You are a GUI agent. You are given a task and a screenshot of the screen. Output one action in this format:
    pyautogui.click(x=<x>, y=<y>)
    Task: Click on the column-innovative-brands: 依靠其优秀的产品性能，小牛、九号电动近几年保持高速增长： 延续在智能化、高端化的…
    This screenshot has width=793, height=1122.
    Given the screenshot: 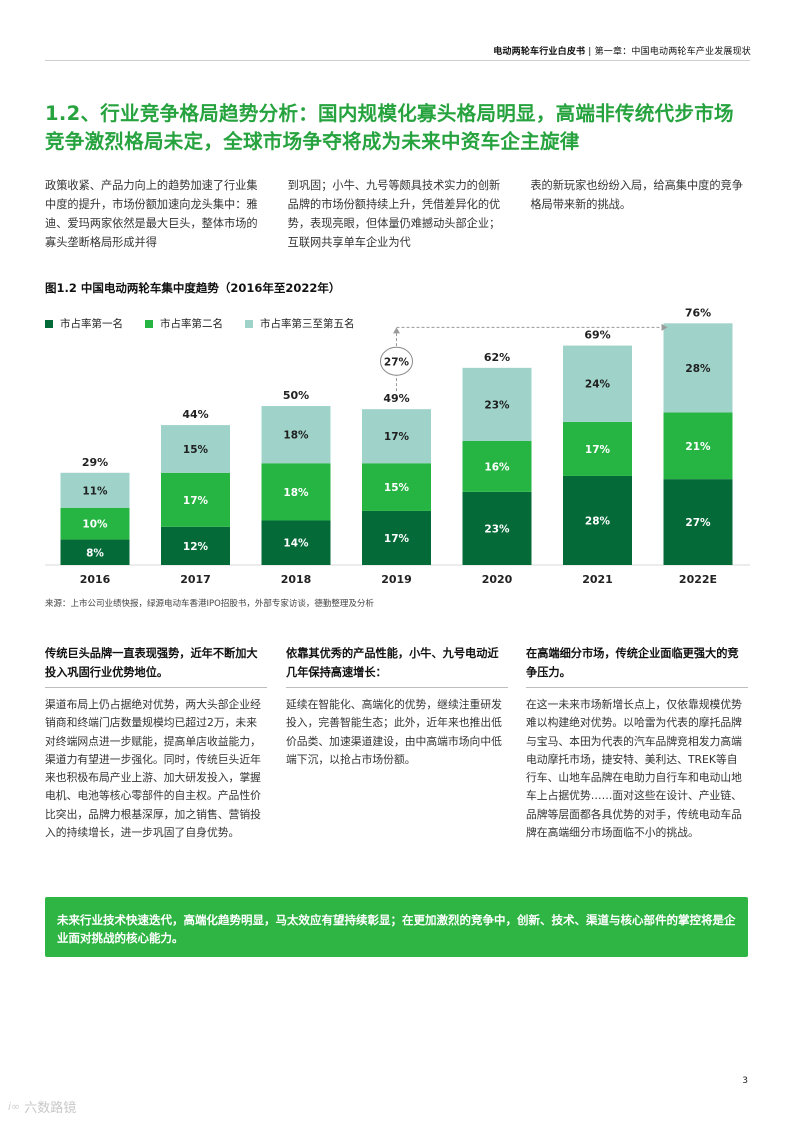 What is the action you would take?
    pyautogui.click(x=397, y=706)
    